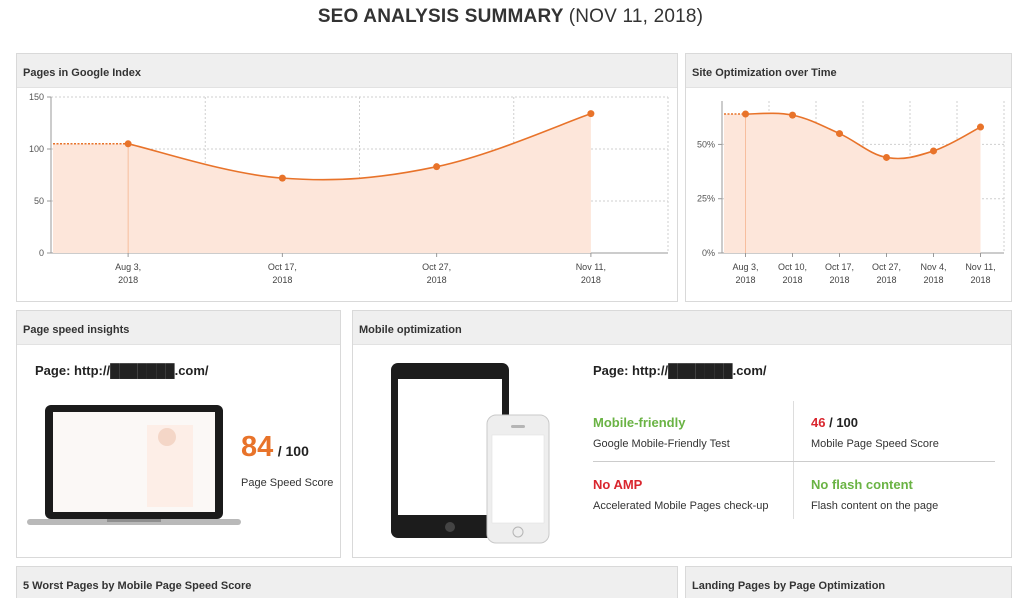 The width and height of the screenshot is (1021, 598). I want to click on worst-pages-header: 5 Worst Pages by Mobile Page Speed Score, so click(347, 582).